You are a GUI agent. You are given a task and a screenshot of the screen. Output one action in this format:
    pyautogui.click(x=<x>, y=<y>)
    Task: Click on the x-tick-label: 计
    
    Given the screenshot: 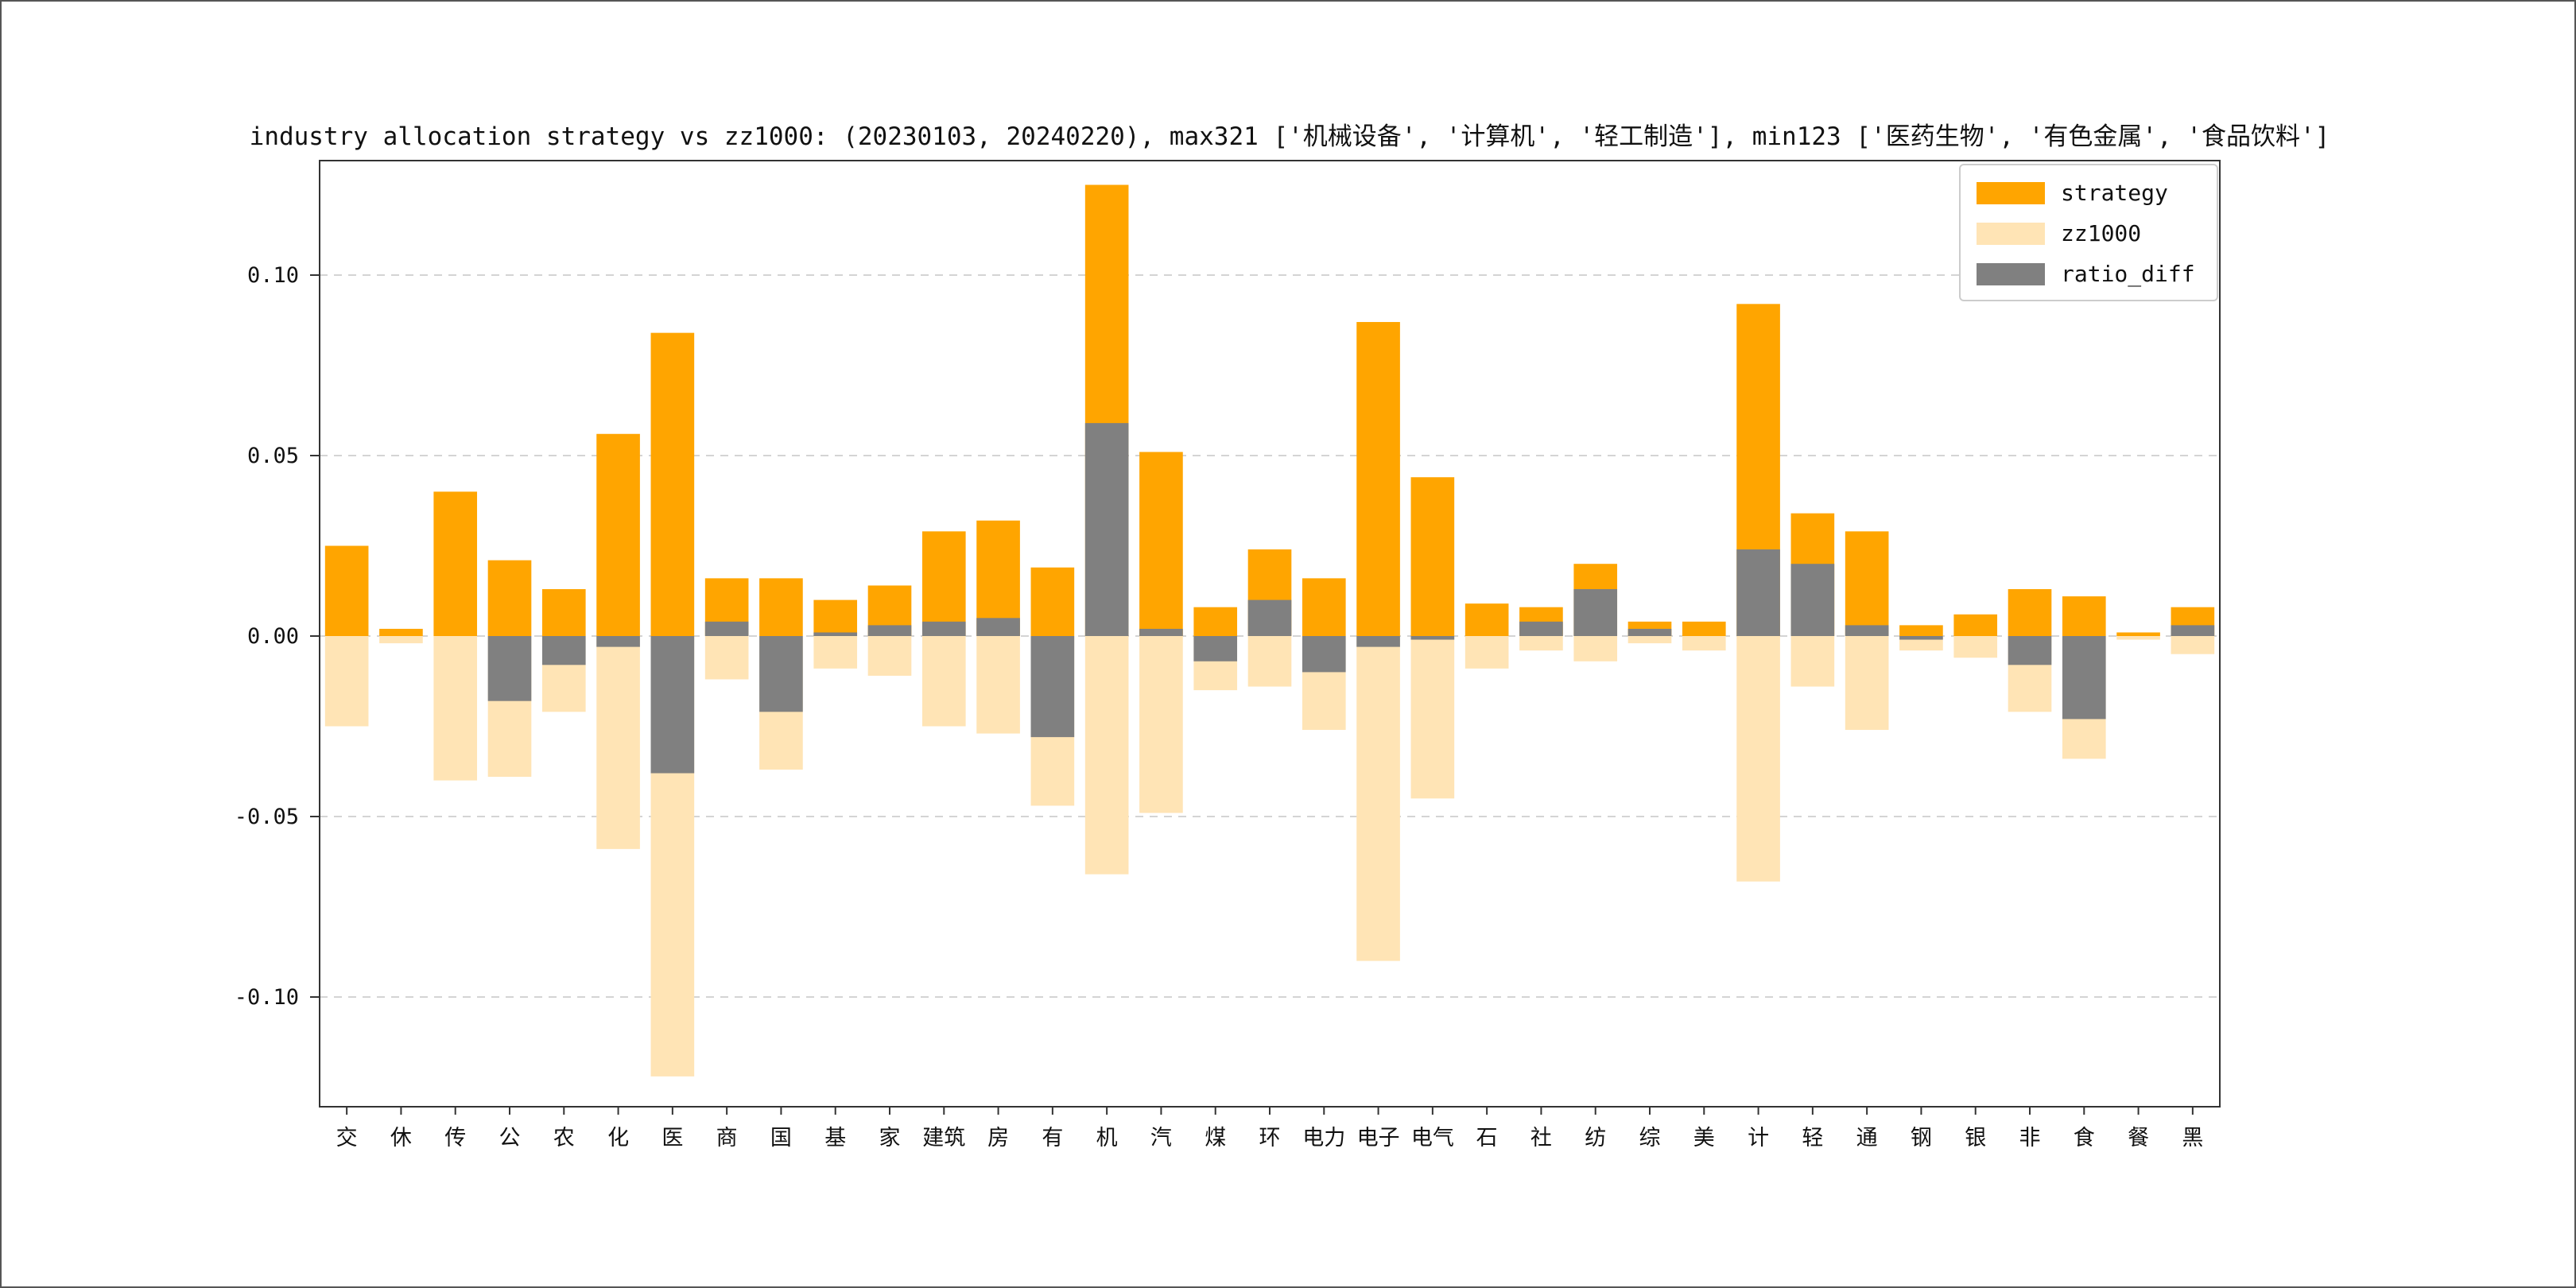 What is the action you would take?
    pyautogui.click(x=1759, y=1138)
    